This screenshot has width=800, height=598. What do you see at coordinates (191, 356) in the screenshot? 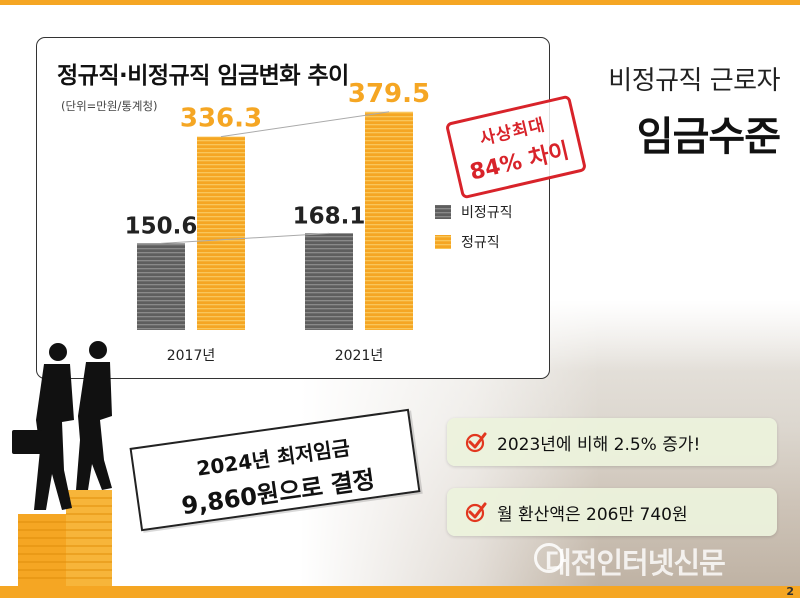
I see `x-tick-label: 2017년` at bounding box center [191, 356].